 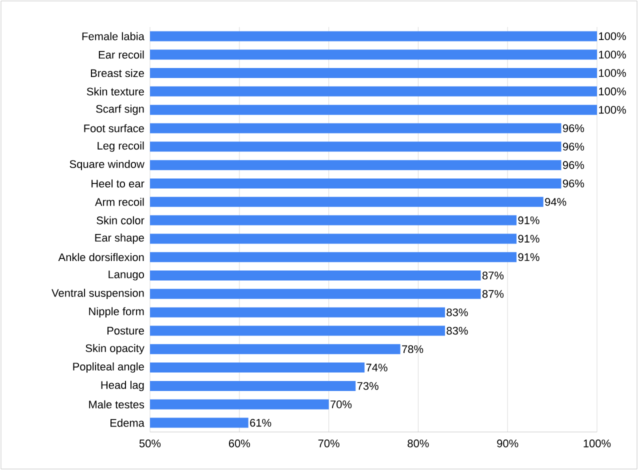 What do you see at coordinates (120, 220) in the screenshot?
I see `y-tick-label: Skin color` at bounding box center [120, 220].